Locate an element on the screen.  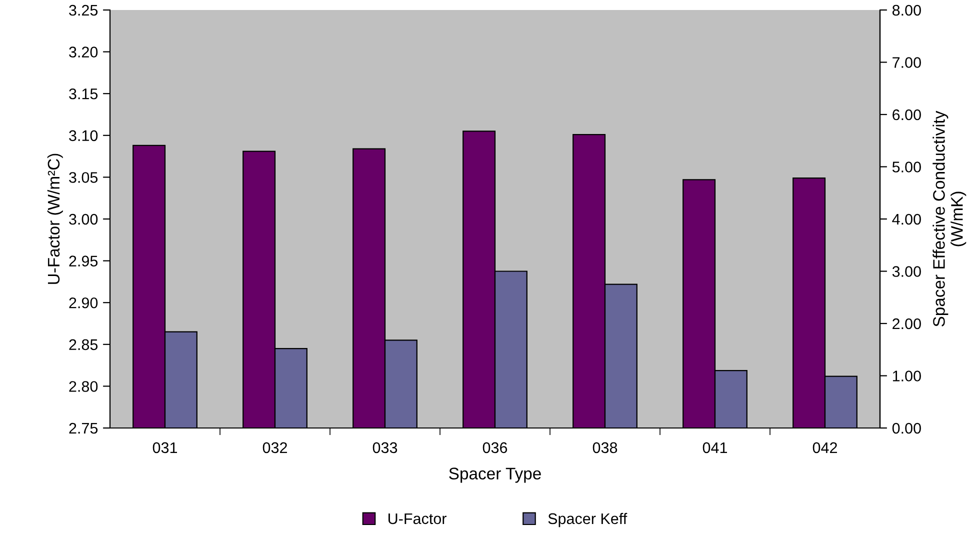
x-tick-label: 042 is located at coordinates (824, 448).